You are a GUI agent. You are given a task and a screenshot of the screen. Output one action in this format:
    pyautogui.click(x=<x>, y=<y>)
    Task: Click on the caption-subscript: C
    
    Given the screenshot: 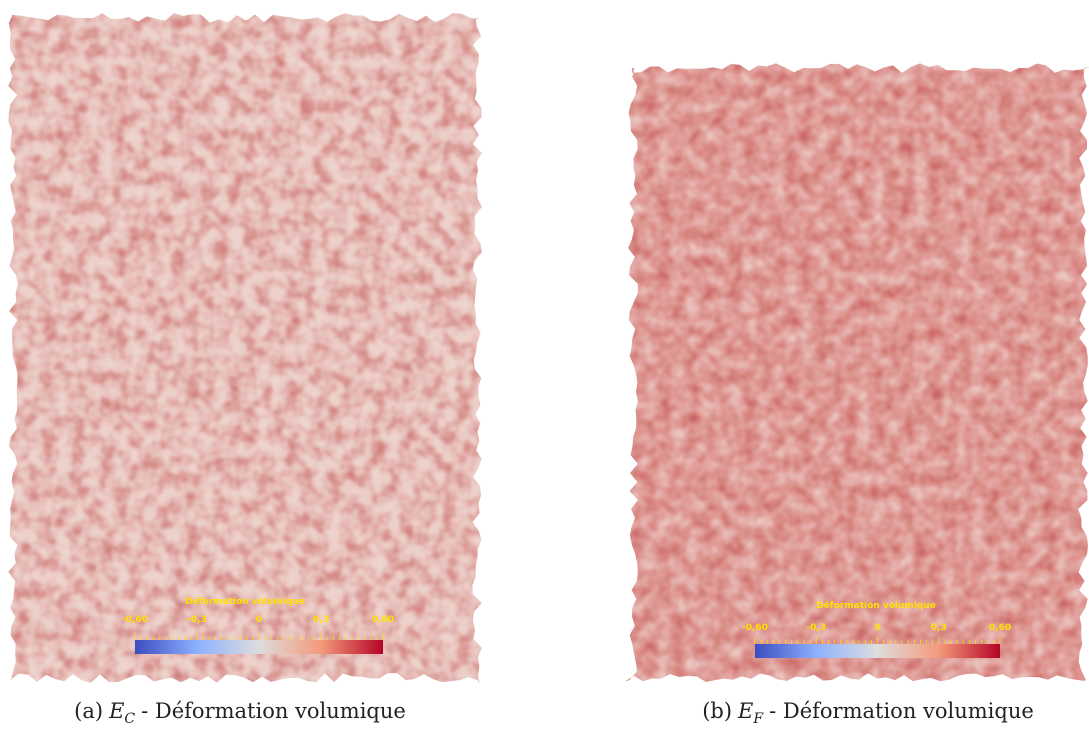 What is the action you would take?
    pyautogui.click(x=129, y=719)
    